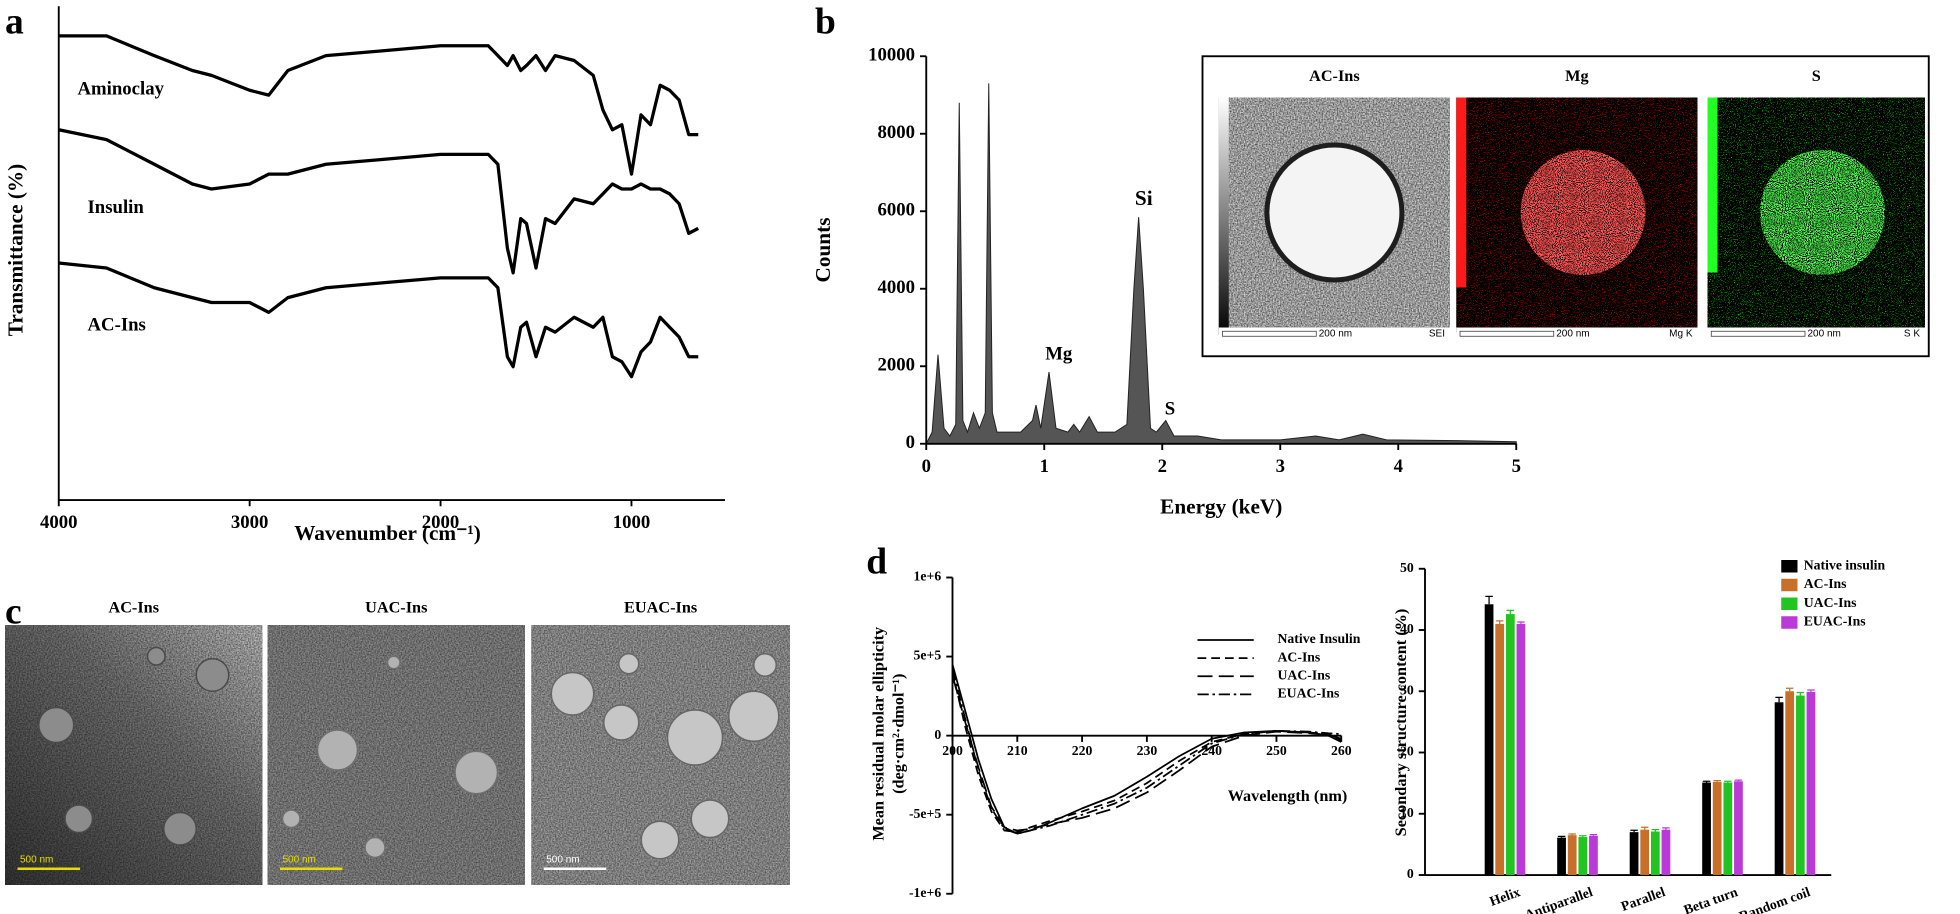 This screenshot has height=914, width=1960. I want to click on x-tick-label: 3, so click(1280, 466).